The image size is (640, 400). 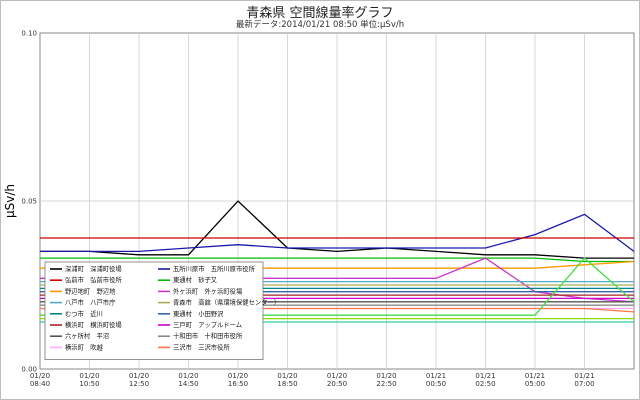 What do you see at coordinates (29, 370) in the screenshot?
I see `y-tick-label: 0.00` at bounding box center [29, 370].